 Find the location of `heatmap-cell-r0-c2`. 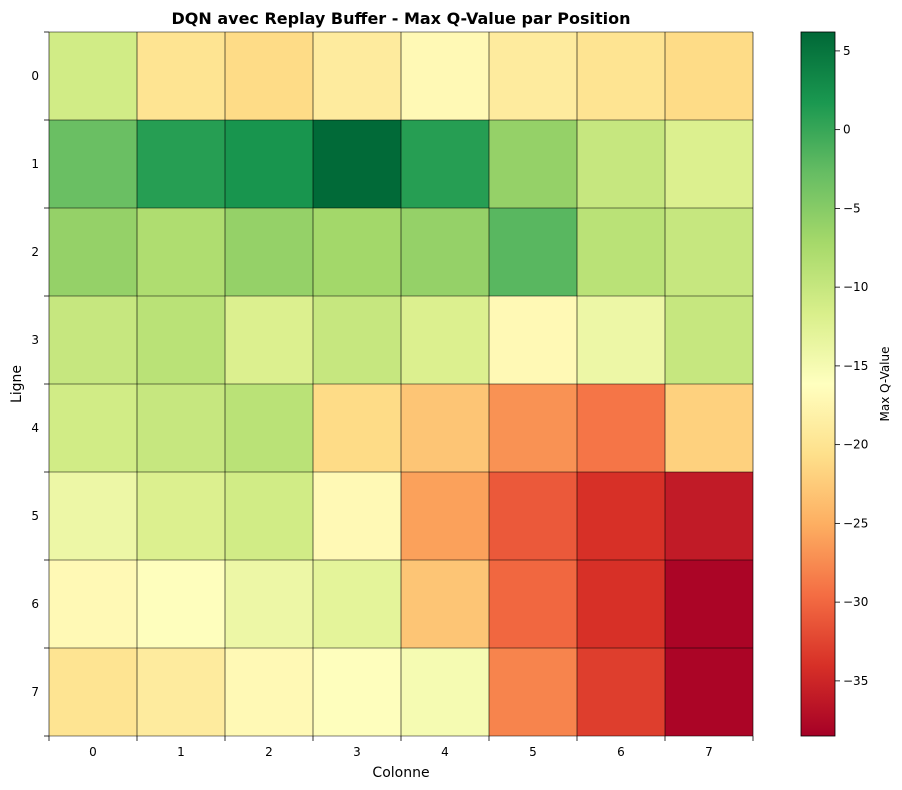

heatmap-cell-r0-c2 is located at coordinates (269, 76).